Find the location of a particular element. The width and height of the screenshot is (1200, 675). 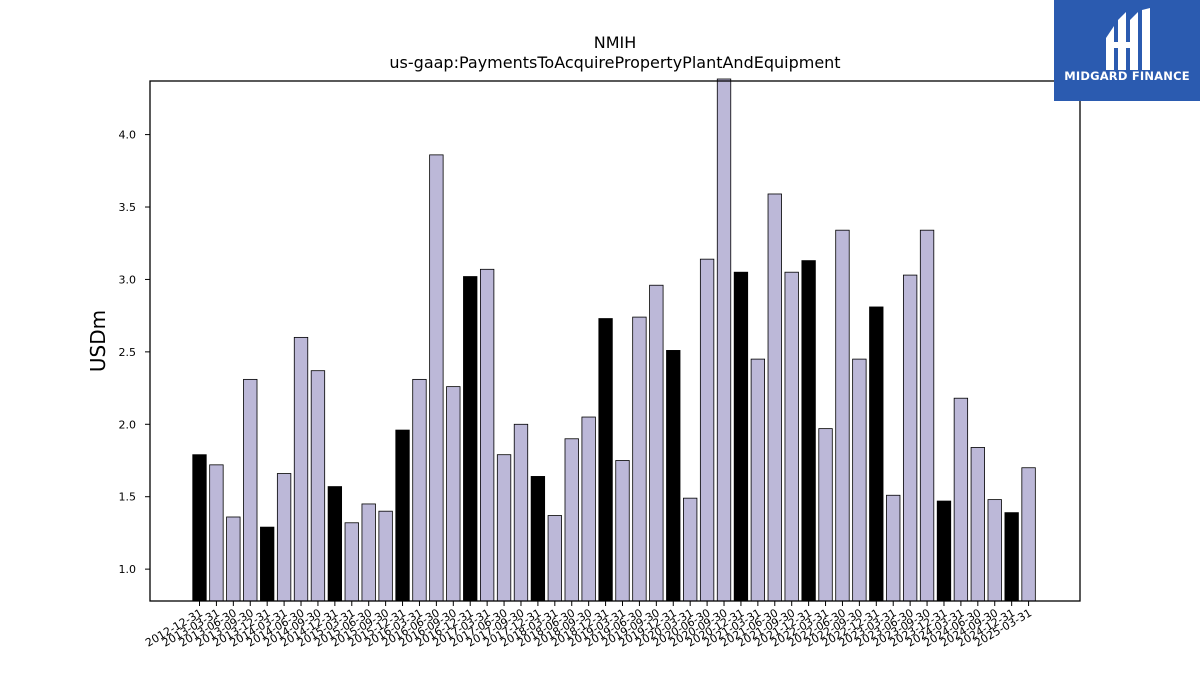

y-tick-label: 3.0 is located at coordinates (128, 279).